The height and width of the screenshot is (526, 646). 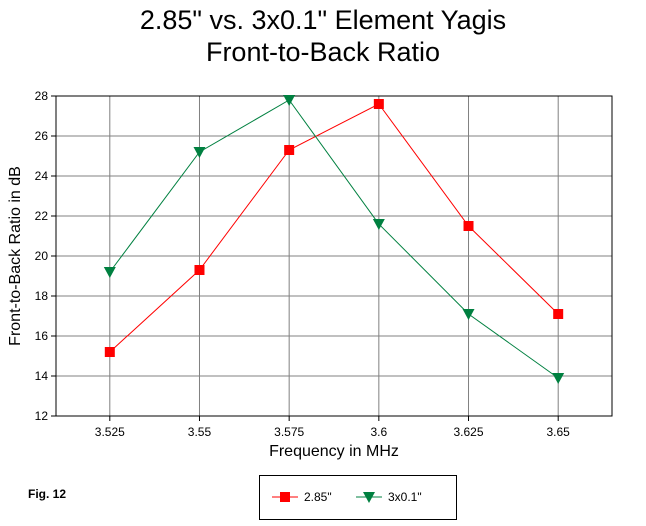 I want to click on chart-title-line-2: Front-to-Back Ratio, so click(x=323, y=52).